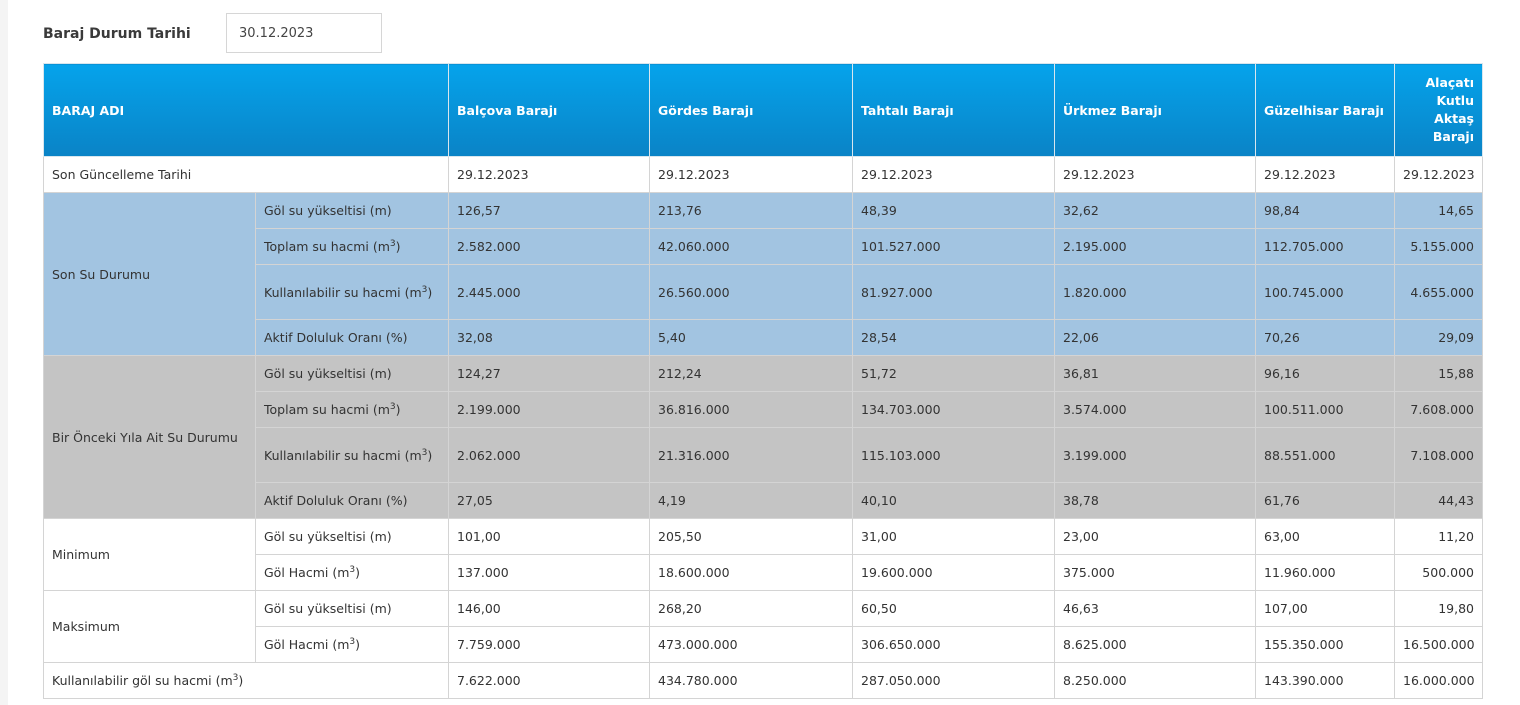 The height and width of the screenshot is (705, 1520). I want to click on cell-value: 146,00, so click(549, 608).